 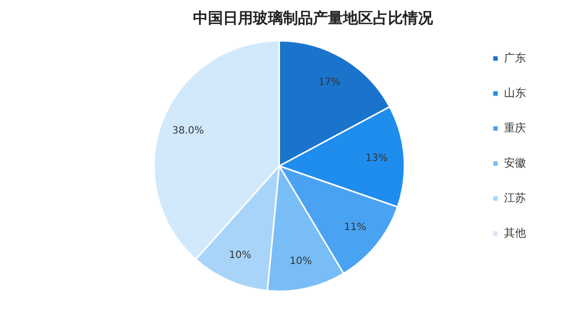 What do you see at coordinates (515, 93) in the screenshot?
I see `legend-label: 山东` at bounding box center [515, 93].